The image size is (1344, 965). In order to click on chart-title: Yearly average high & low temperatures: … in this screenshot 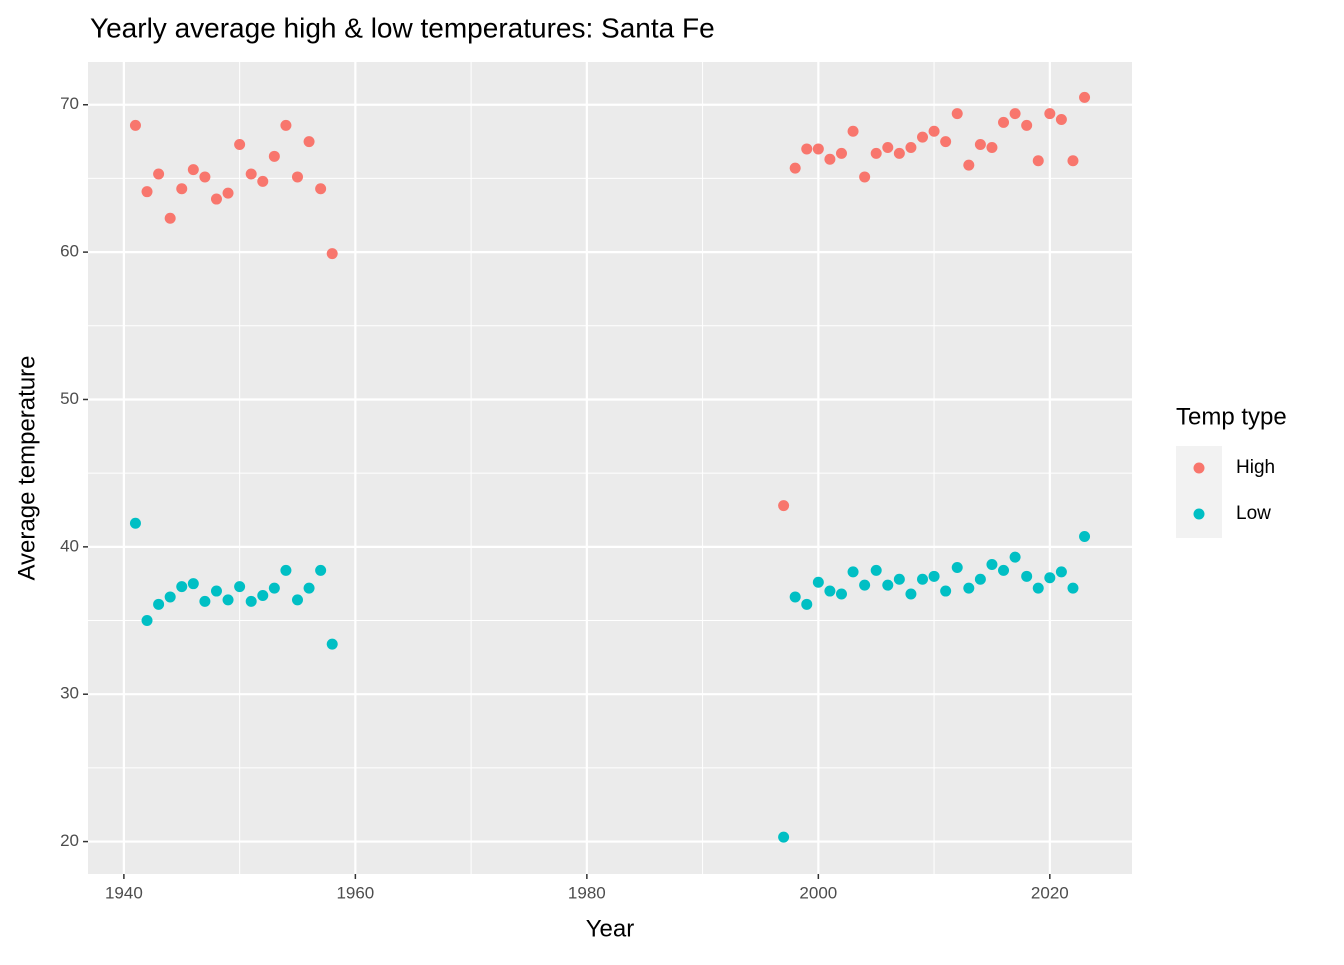, I will do `click(402, 27)`.